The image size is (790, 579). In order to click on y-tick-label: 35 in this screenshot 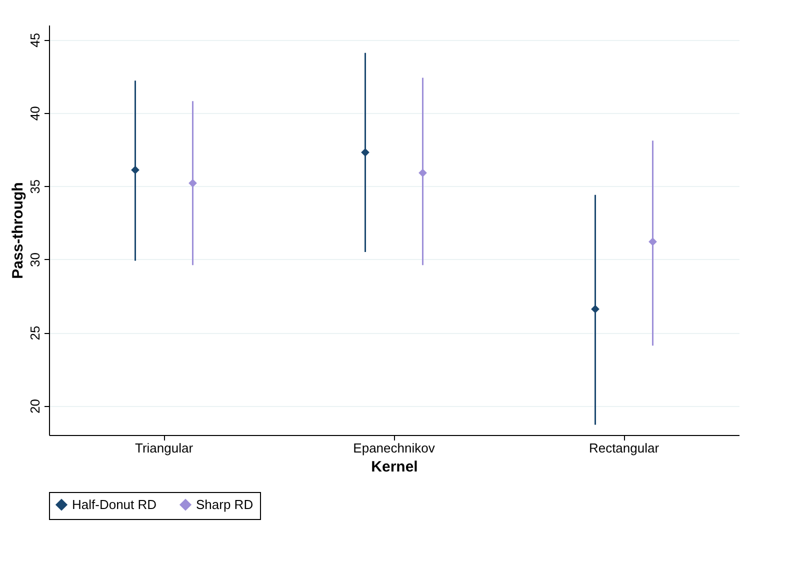, I will do `click(35, 186)`.